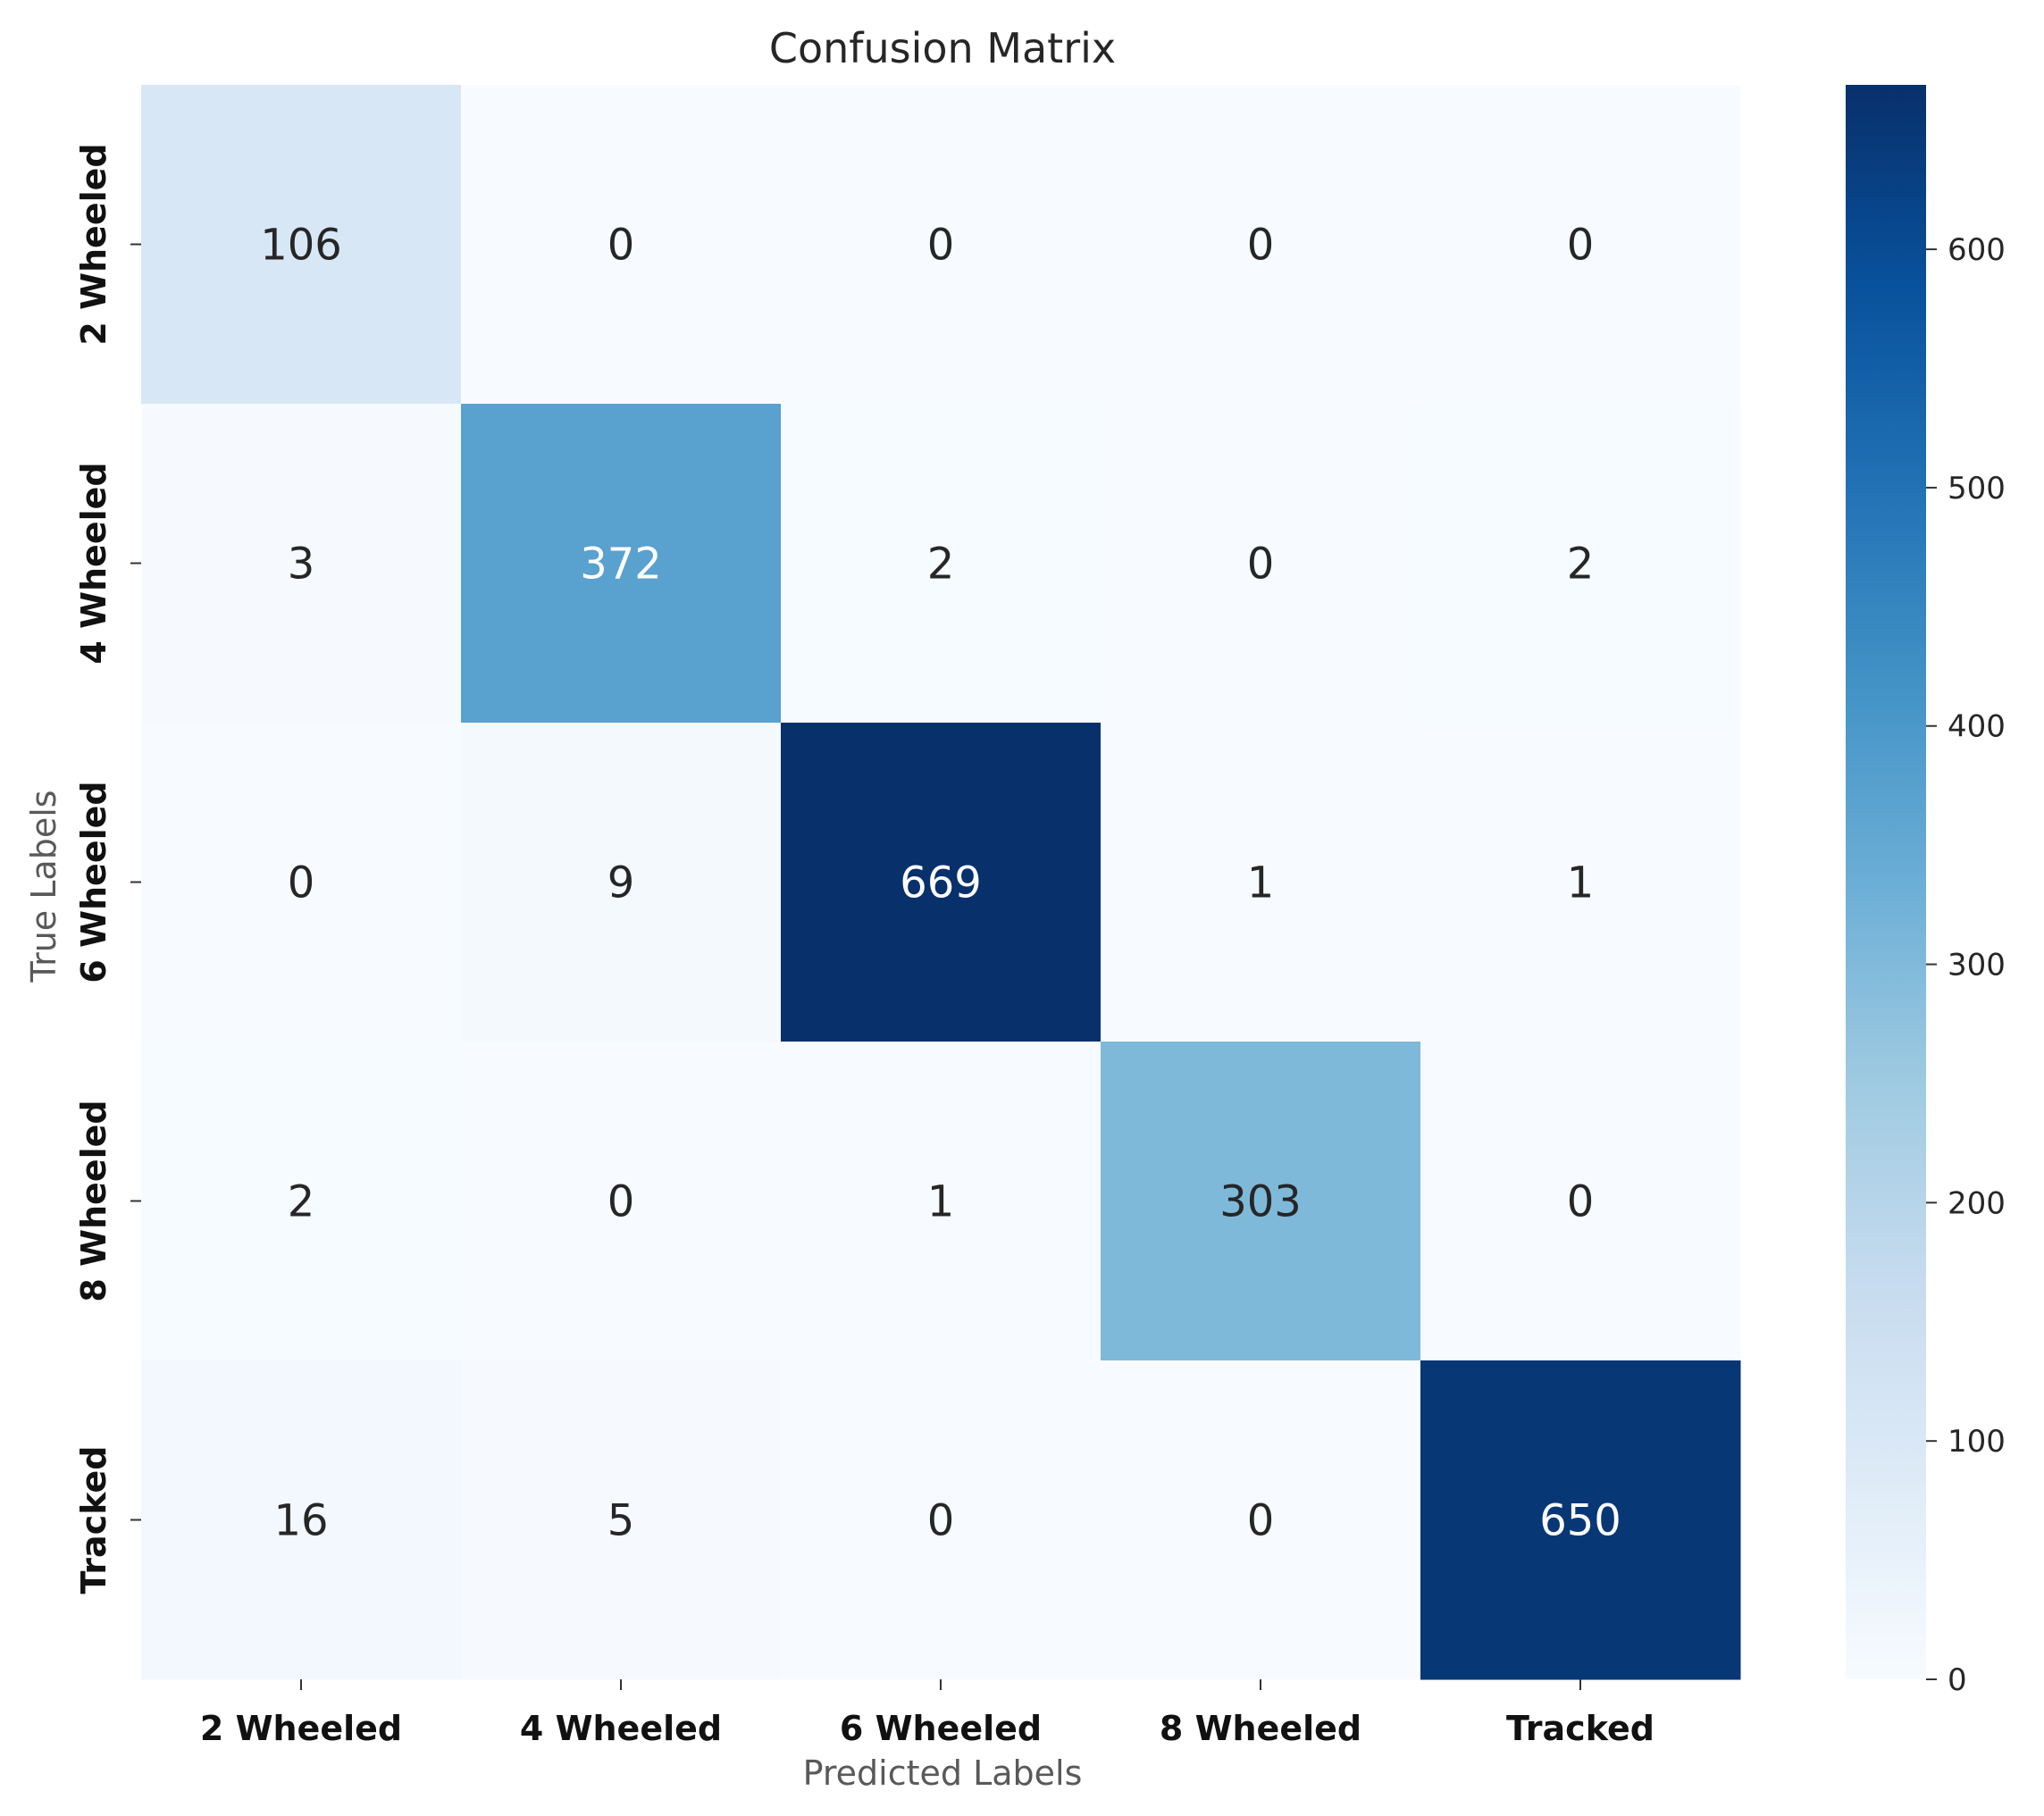 The height and width of the screenshot is (1816, 2044). I want to click on cell-value-r3-c4: 0, so click(1581, 1202).